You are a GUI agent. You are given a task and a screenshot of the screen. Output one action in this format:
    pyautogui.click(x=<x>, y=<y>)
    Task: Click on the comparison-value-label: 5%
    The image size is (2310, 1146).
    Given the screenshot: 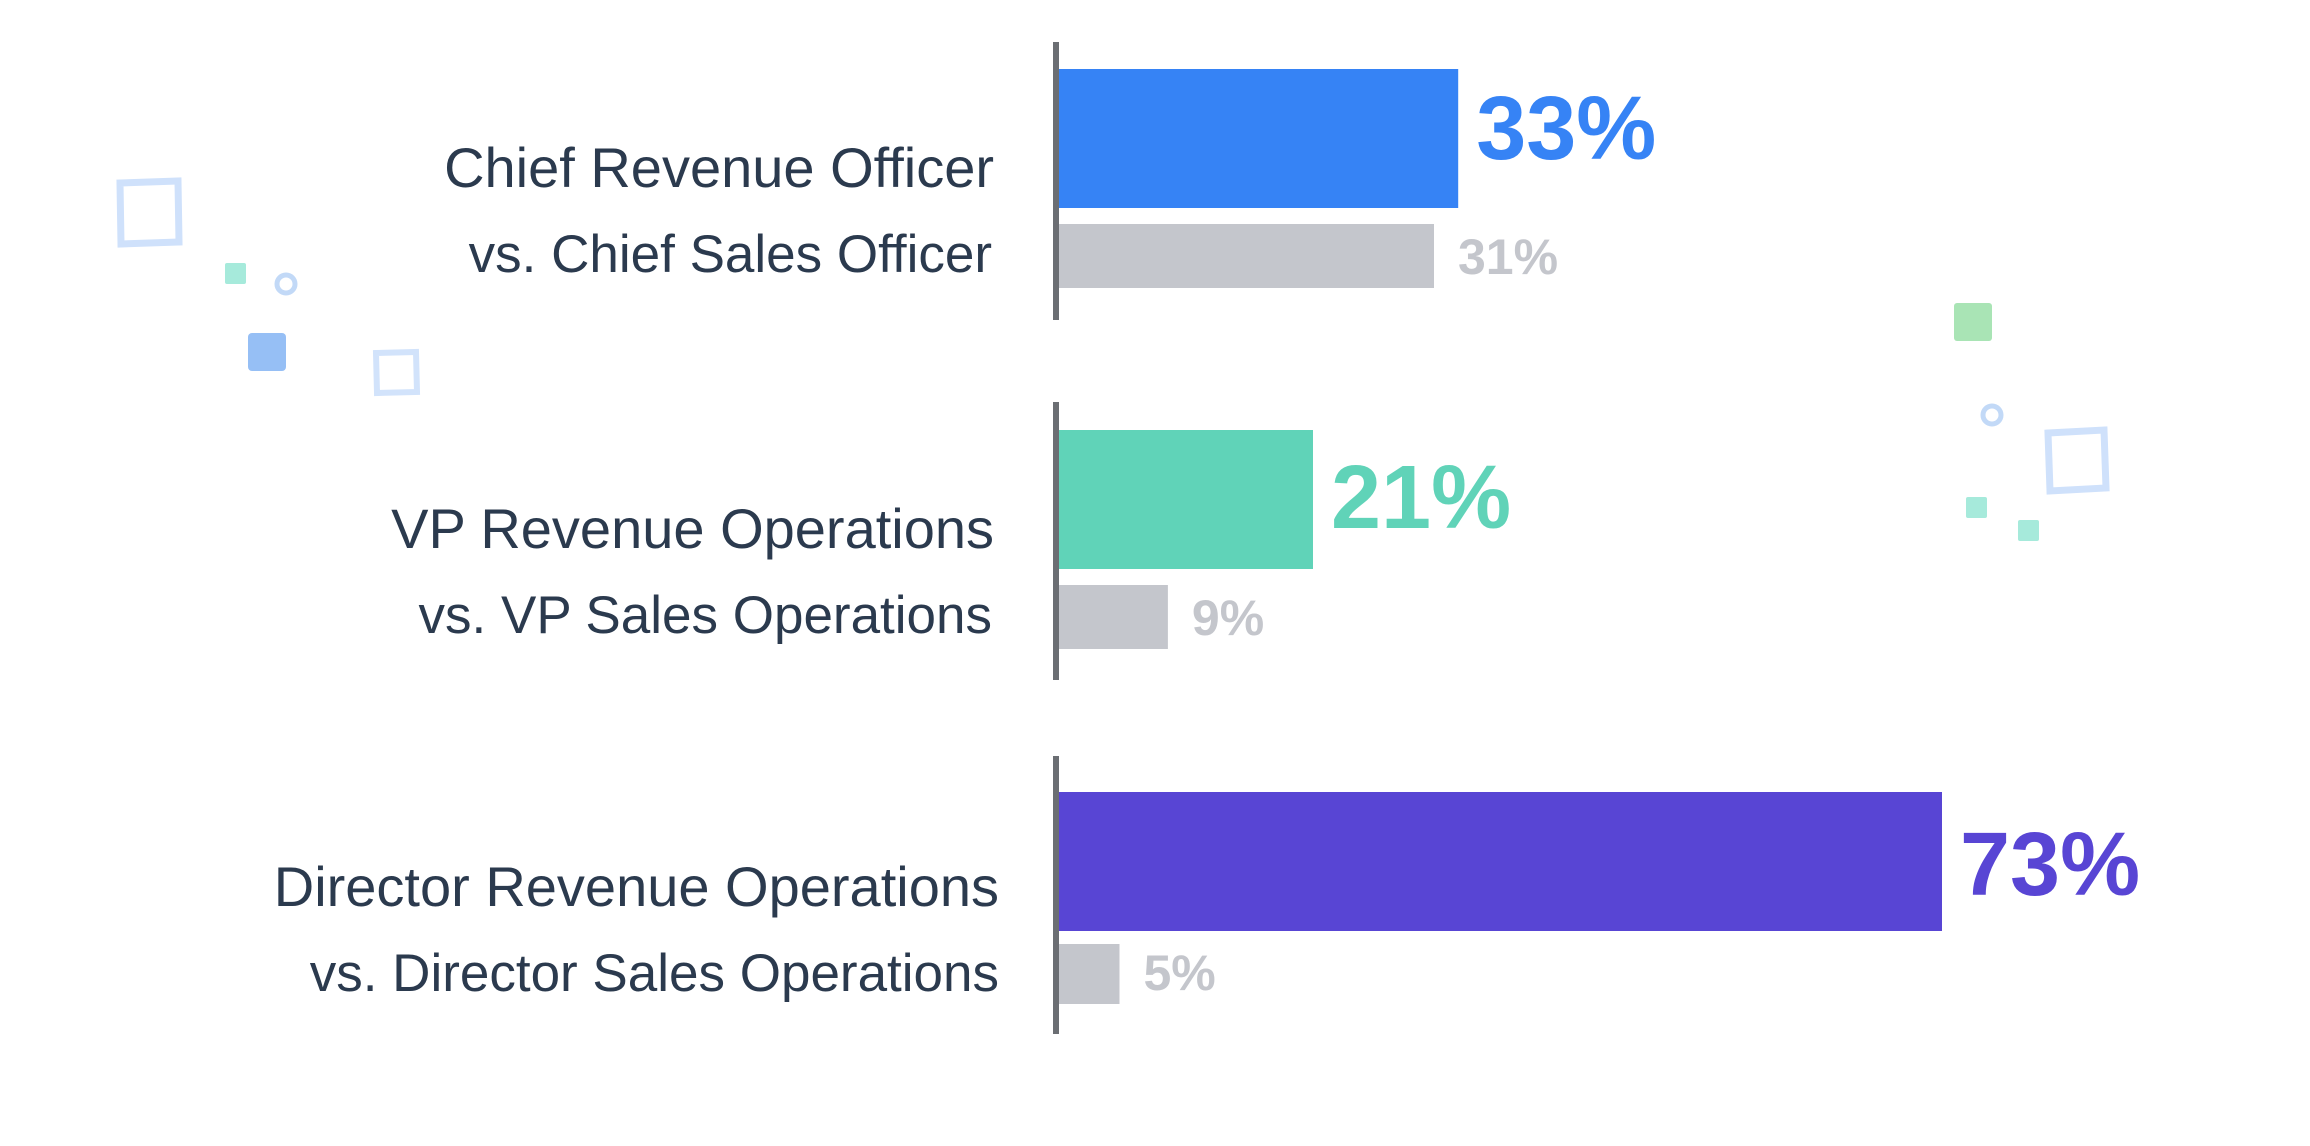 What is the action you would take?
    pyautogui.click(x=1180, y=973)
    